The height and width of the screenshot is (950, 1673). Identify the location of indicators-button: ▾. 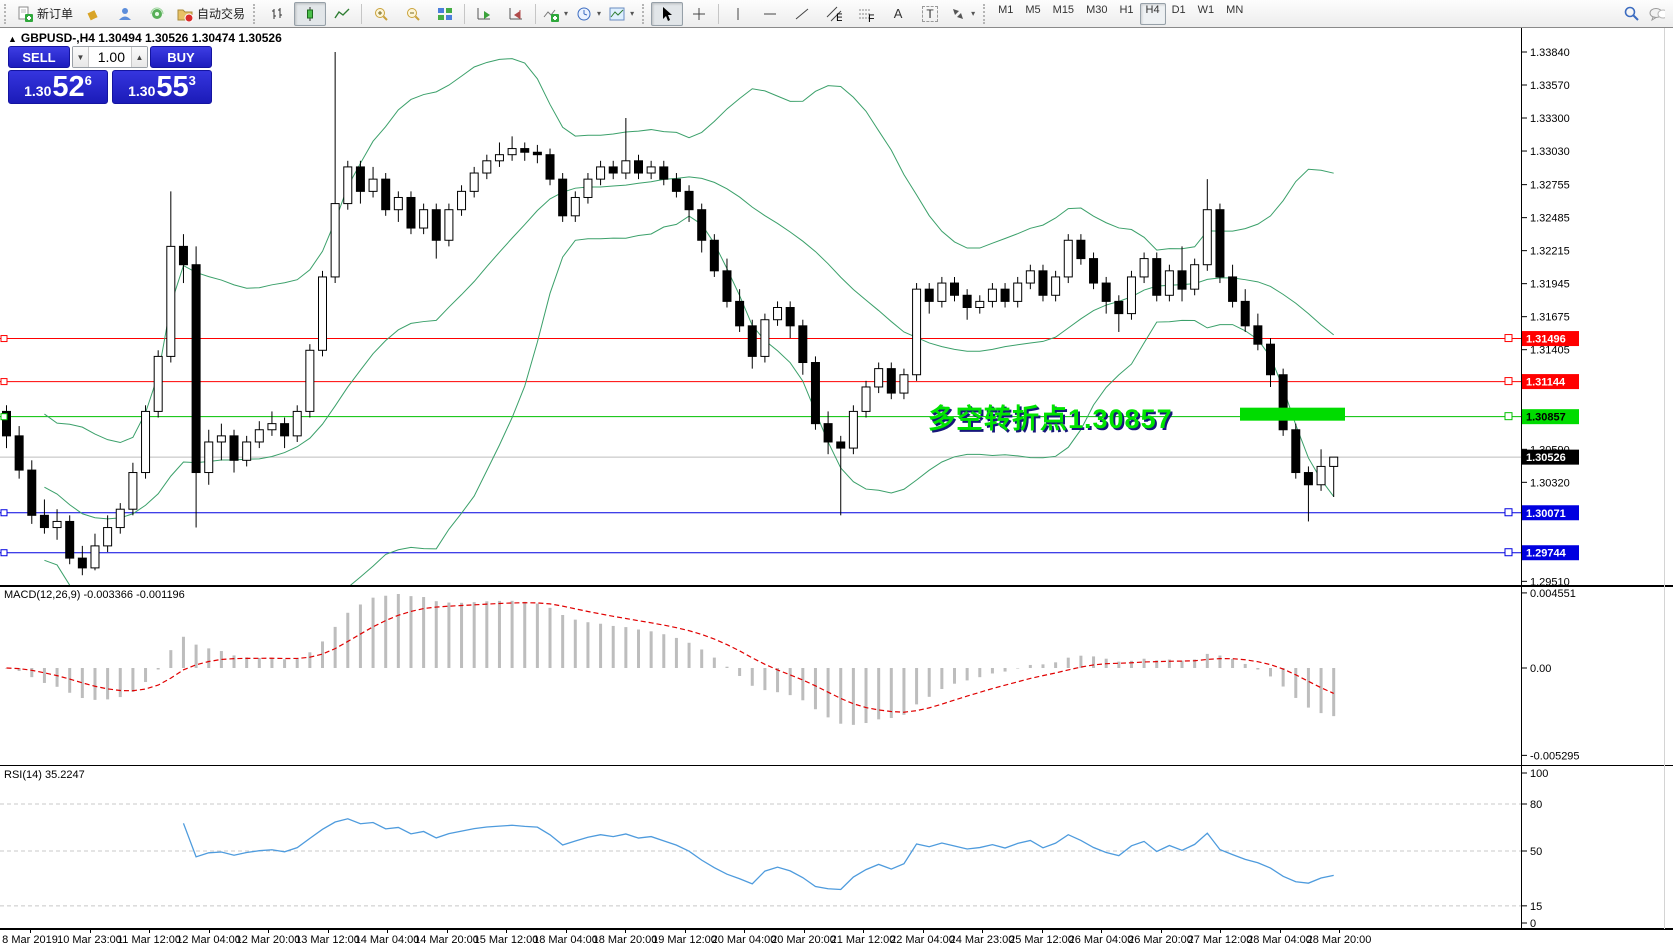
(555, 14).